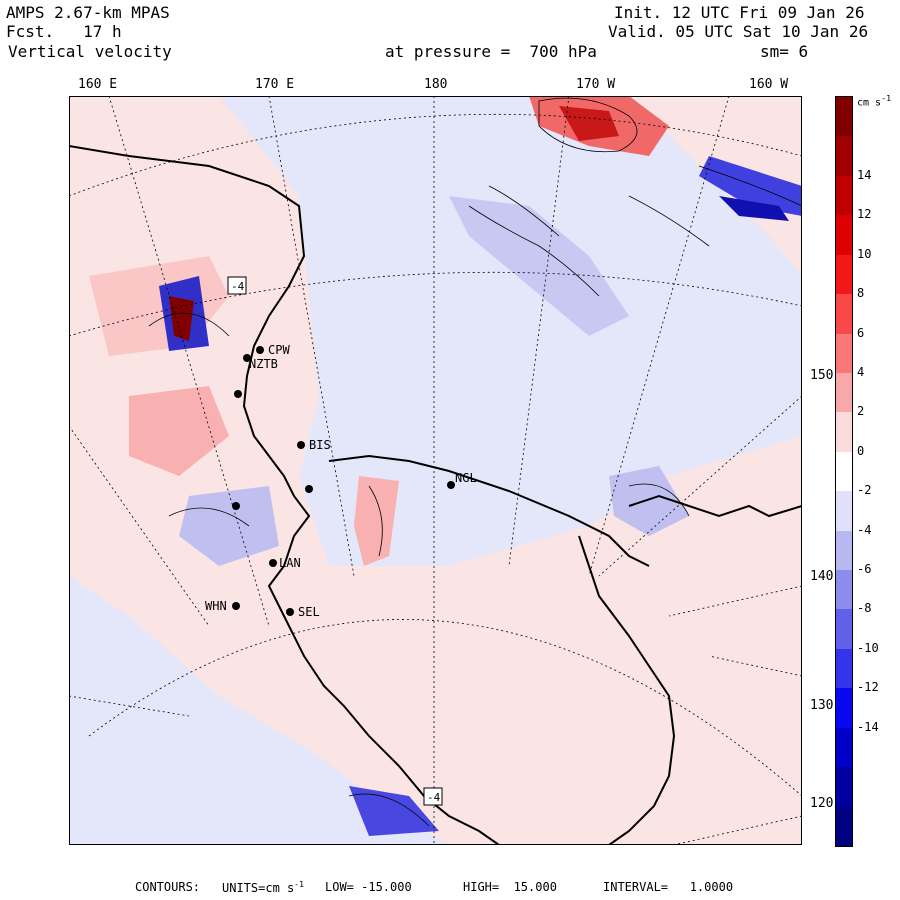 The image size is (900, 900). Describe the element at coordinates (98, 84) in the screenshot. I see `lon-label-160e: 160 E` at that location.